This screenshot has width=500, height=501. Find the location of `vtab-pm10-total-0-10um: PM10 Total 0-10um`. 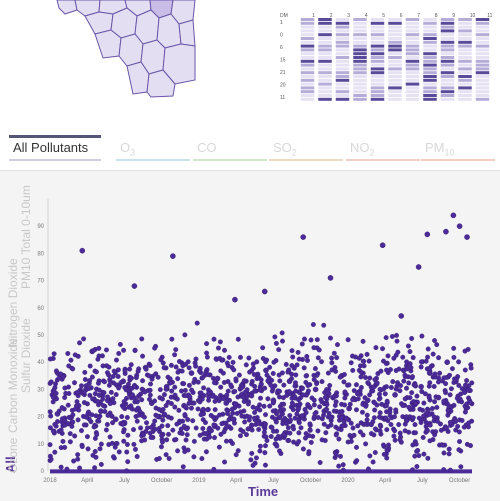

vtab-pm10-total-0-10um: PM10 Total 0-10um is located at coordinates (26, 237).